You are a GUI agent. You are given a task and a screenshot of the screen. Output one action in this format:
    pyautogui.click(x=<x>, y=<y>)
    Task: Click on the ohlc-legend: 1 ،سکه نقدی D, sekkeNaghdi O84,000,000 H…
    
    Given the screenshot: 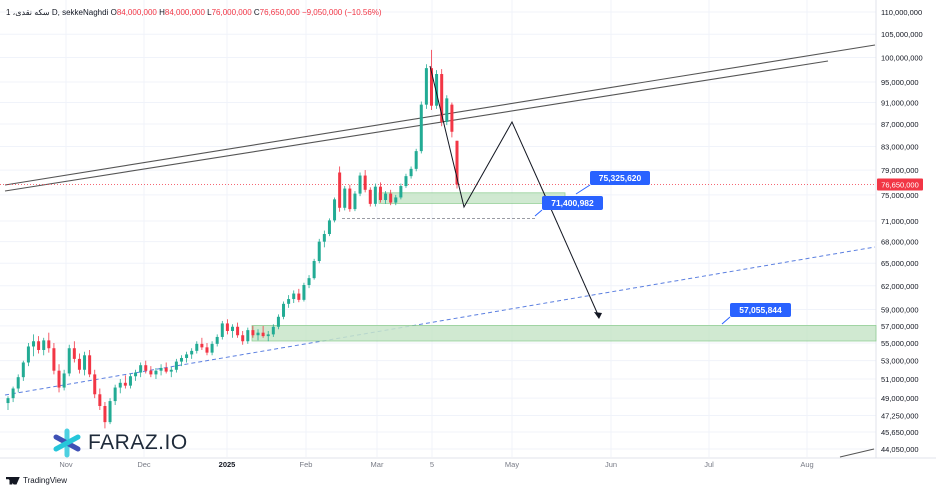 What is the action you would take?
    pyautogui.click(x=194, y=12)
    